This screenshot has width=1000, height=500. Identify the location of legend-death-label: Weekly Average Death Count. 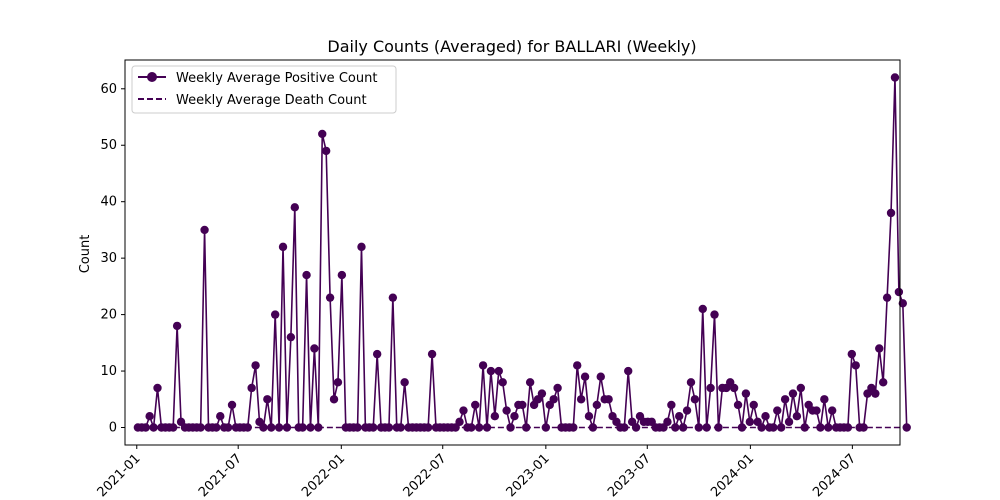
(271, 100).